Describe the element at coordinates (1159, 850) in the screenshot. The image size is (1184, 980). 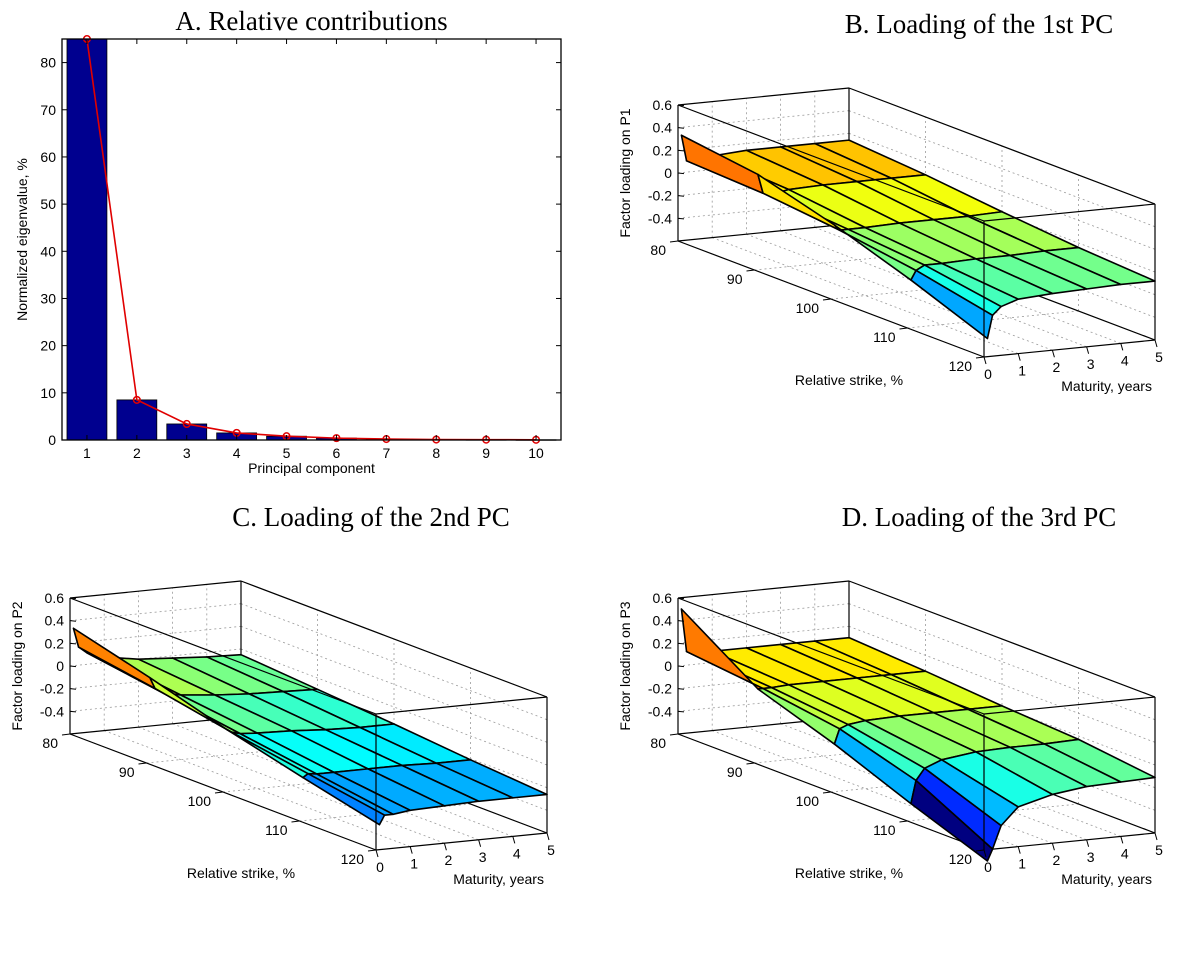
I see `panel-d-xtick-label: 5` at that location.